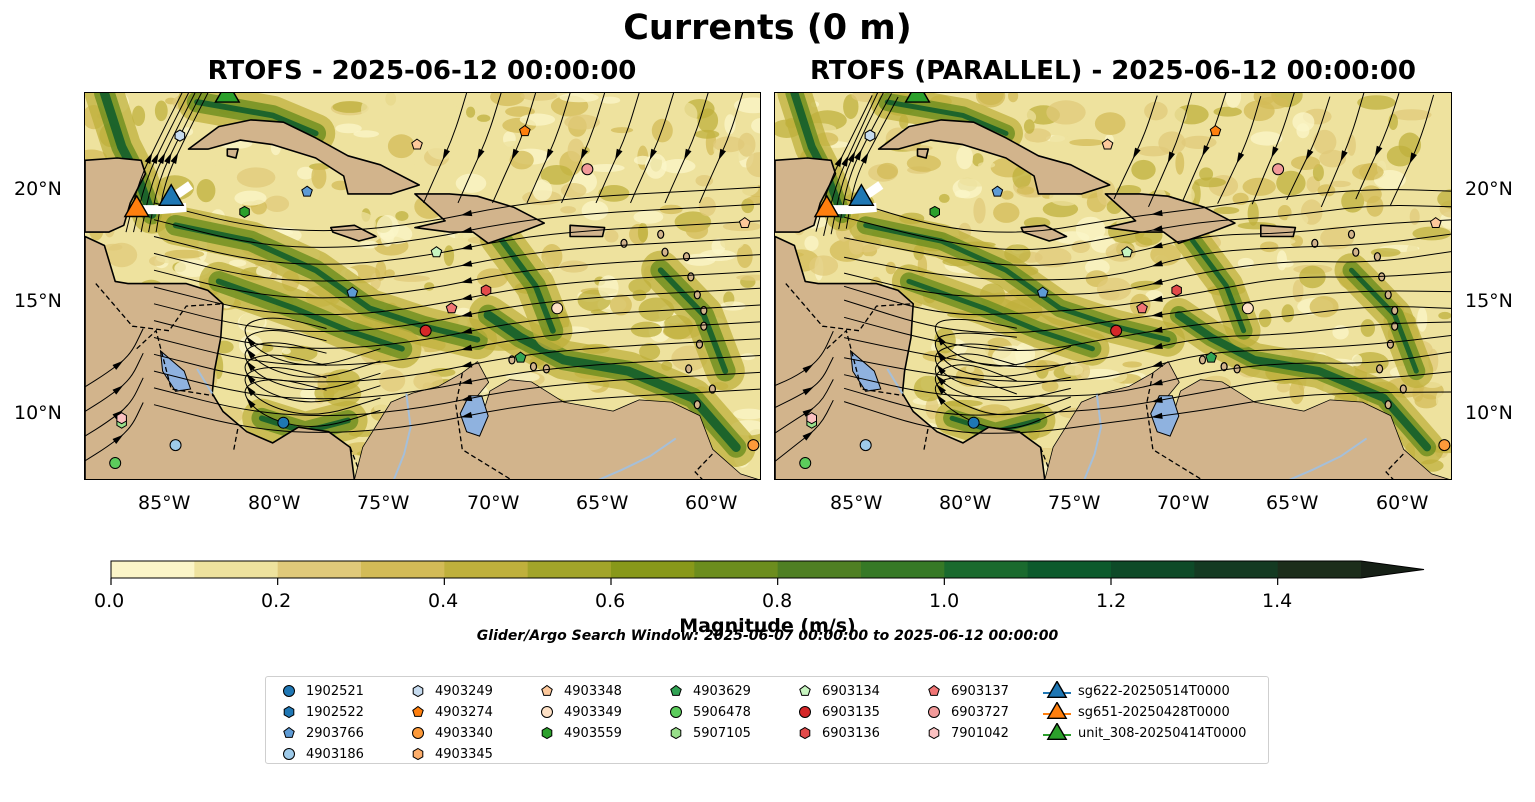 This screenshot has height=802, width=1535. Describe the element at coordinates (1183, 503) in the screenshot. I see `lon-tick-right-70w: 70°W` at that location.